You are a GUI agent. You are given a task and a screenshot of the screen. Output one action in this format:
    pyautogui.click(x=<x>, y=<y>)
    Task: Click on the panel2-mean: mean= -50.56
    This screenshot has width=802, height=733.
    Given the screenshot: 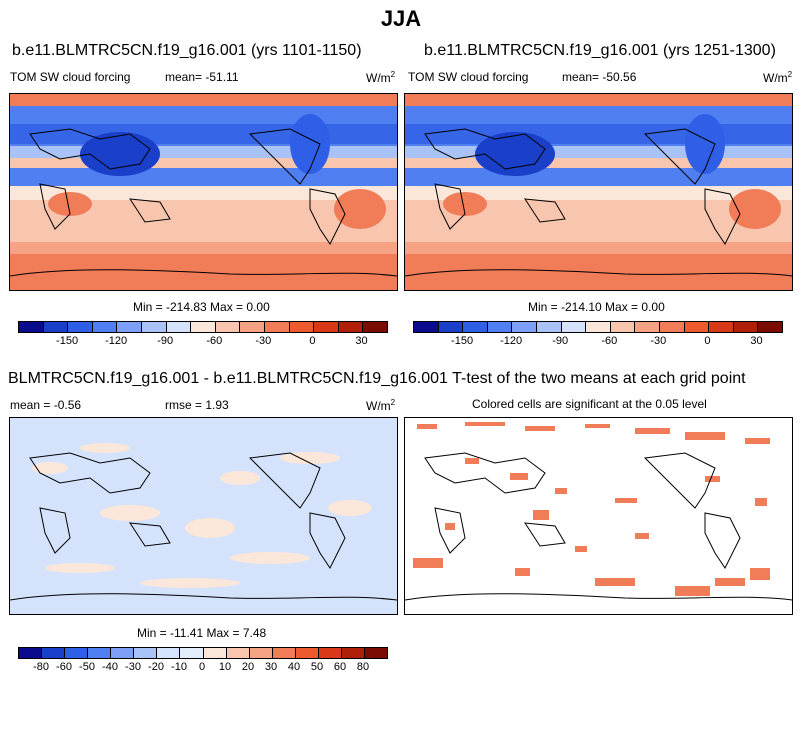 What is the action you would take?
    pyautogui.click(x=599, y=77)
    